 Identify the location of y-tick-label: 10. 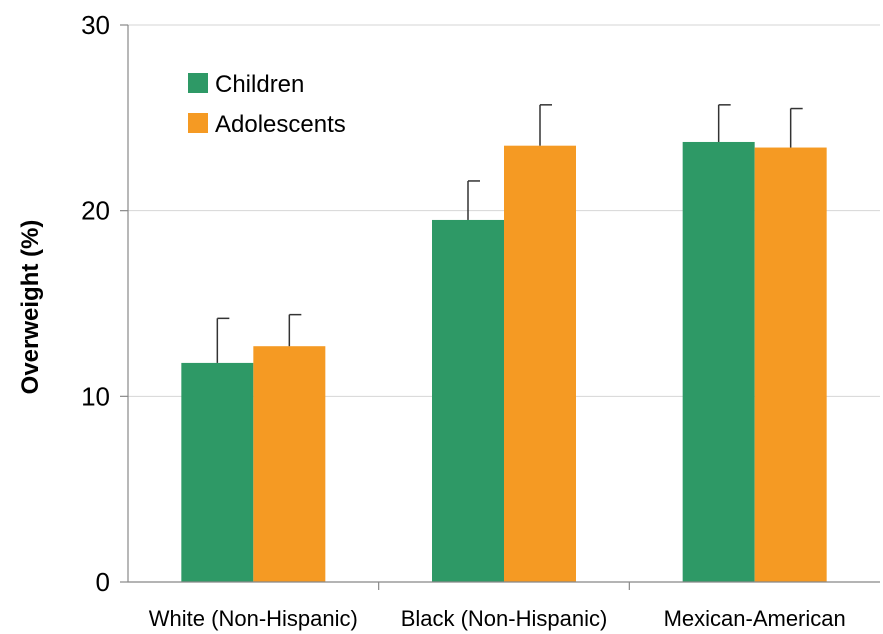
(95, 396).